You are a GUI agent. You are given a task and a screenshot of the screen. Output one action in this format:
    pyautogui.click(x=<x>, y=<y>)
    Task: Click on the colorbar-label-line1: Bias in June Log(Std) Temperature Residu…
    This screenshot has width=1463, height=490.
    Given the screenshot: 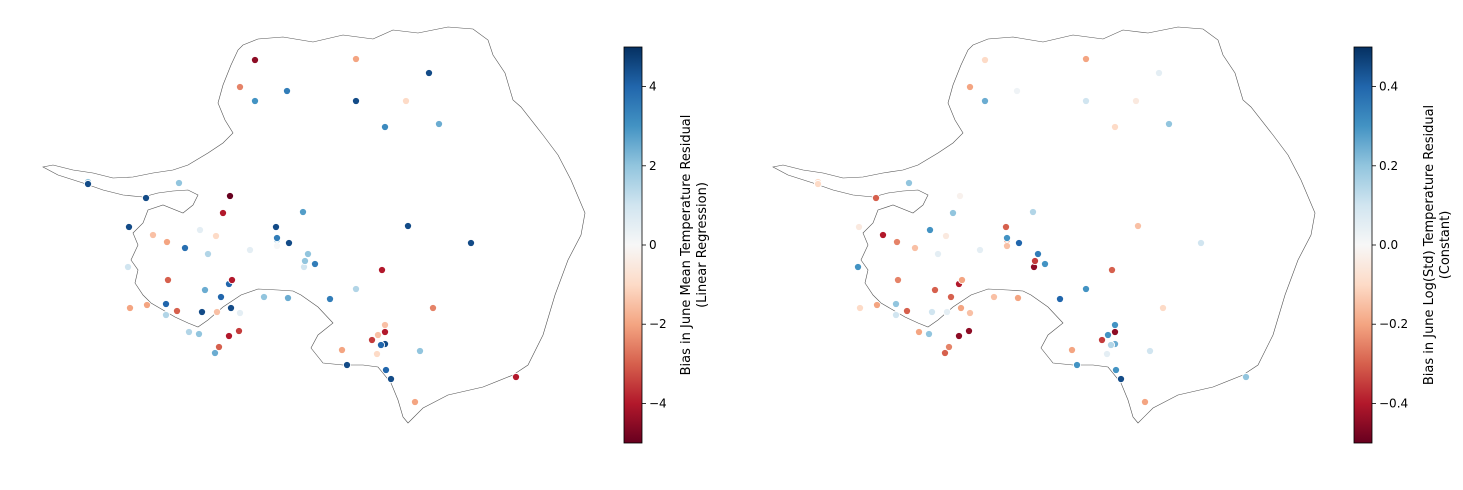 What is the action you would take?
    pyautogui.click(x=1429, y=245)
    